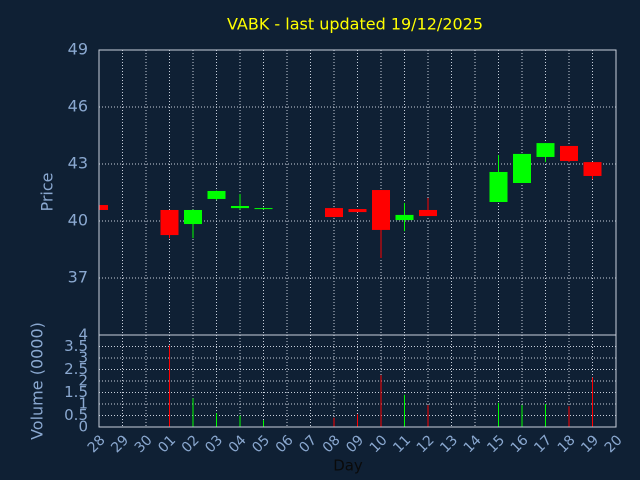  Describe the element at coordinates (78, 106) in the screenshot. I see `y-tick-label: 46` at that location.